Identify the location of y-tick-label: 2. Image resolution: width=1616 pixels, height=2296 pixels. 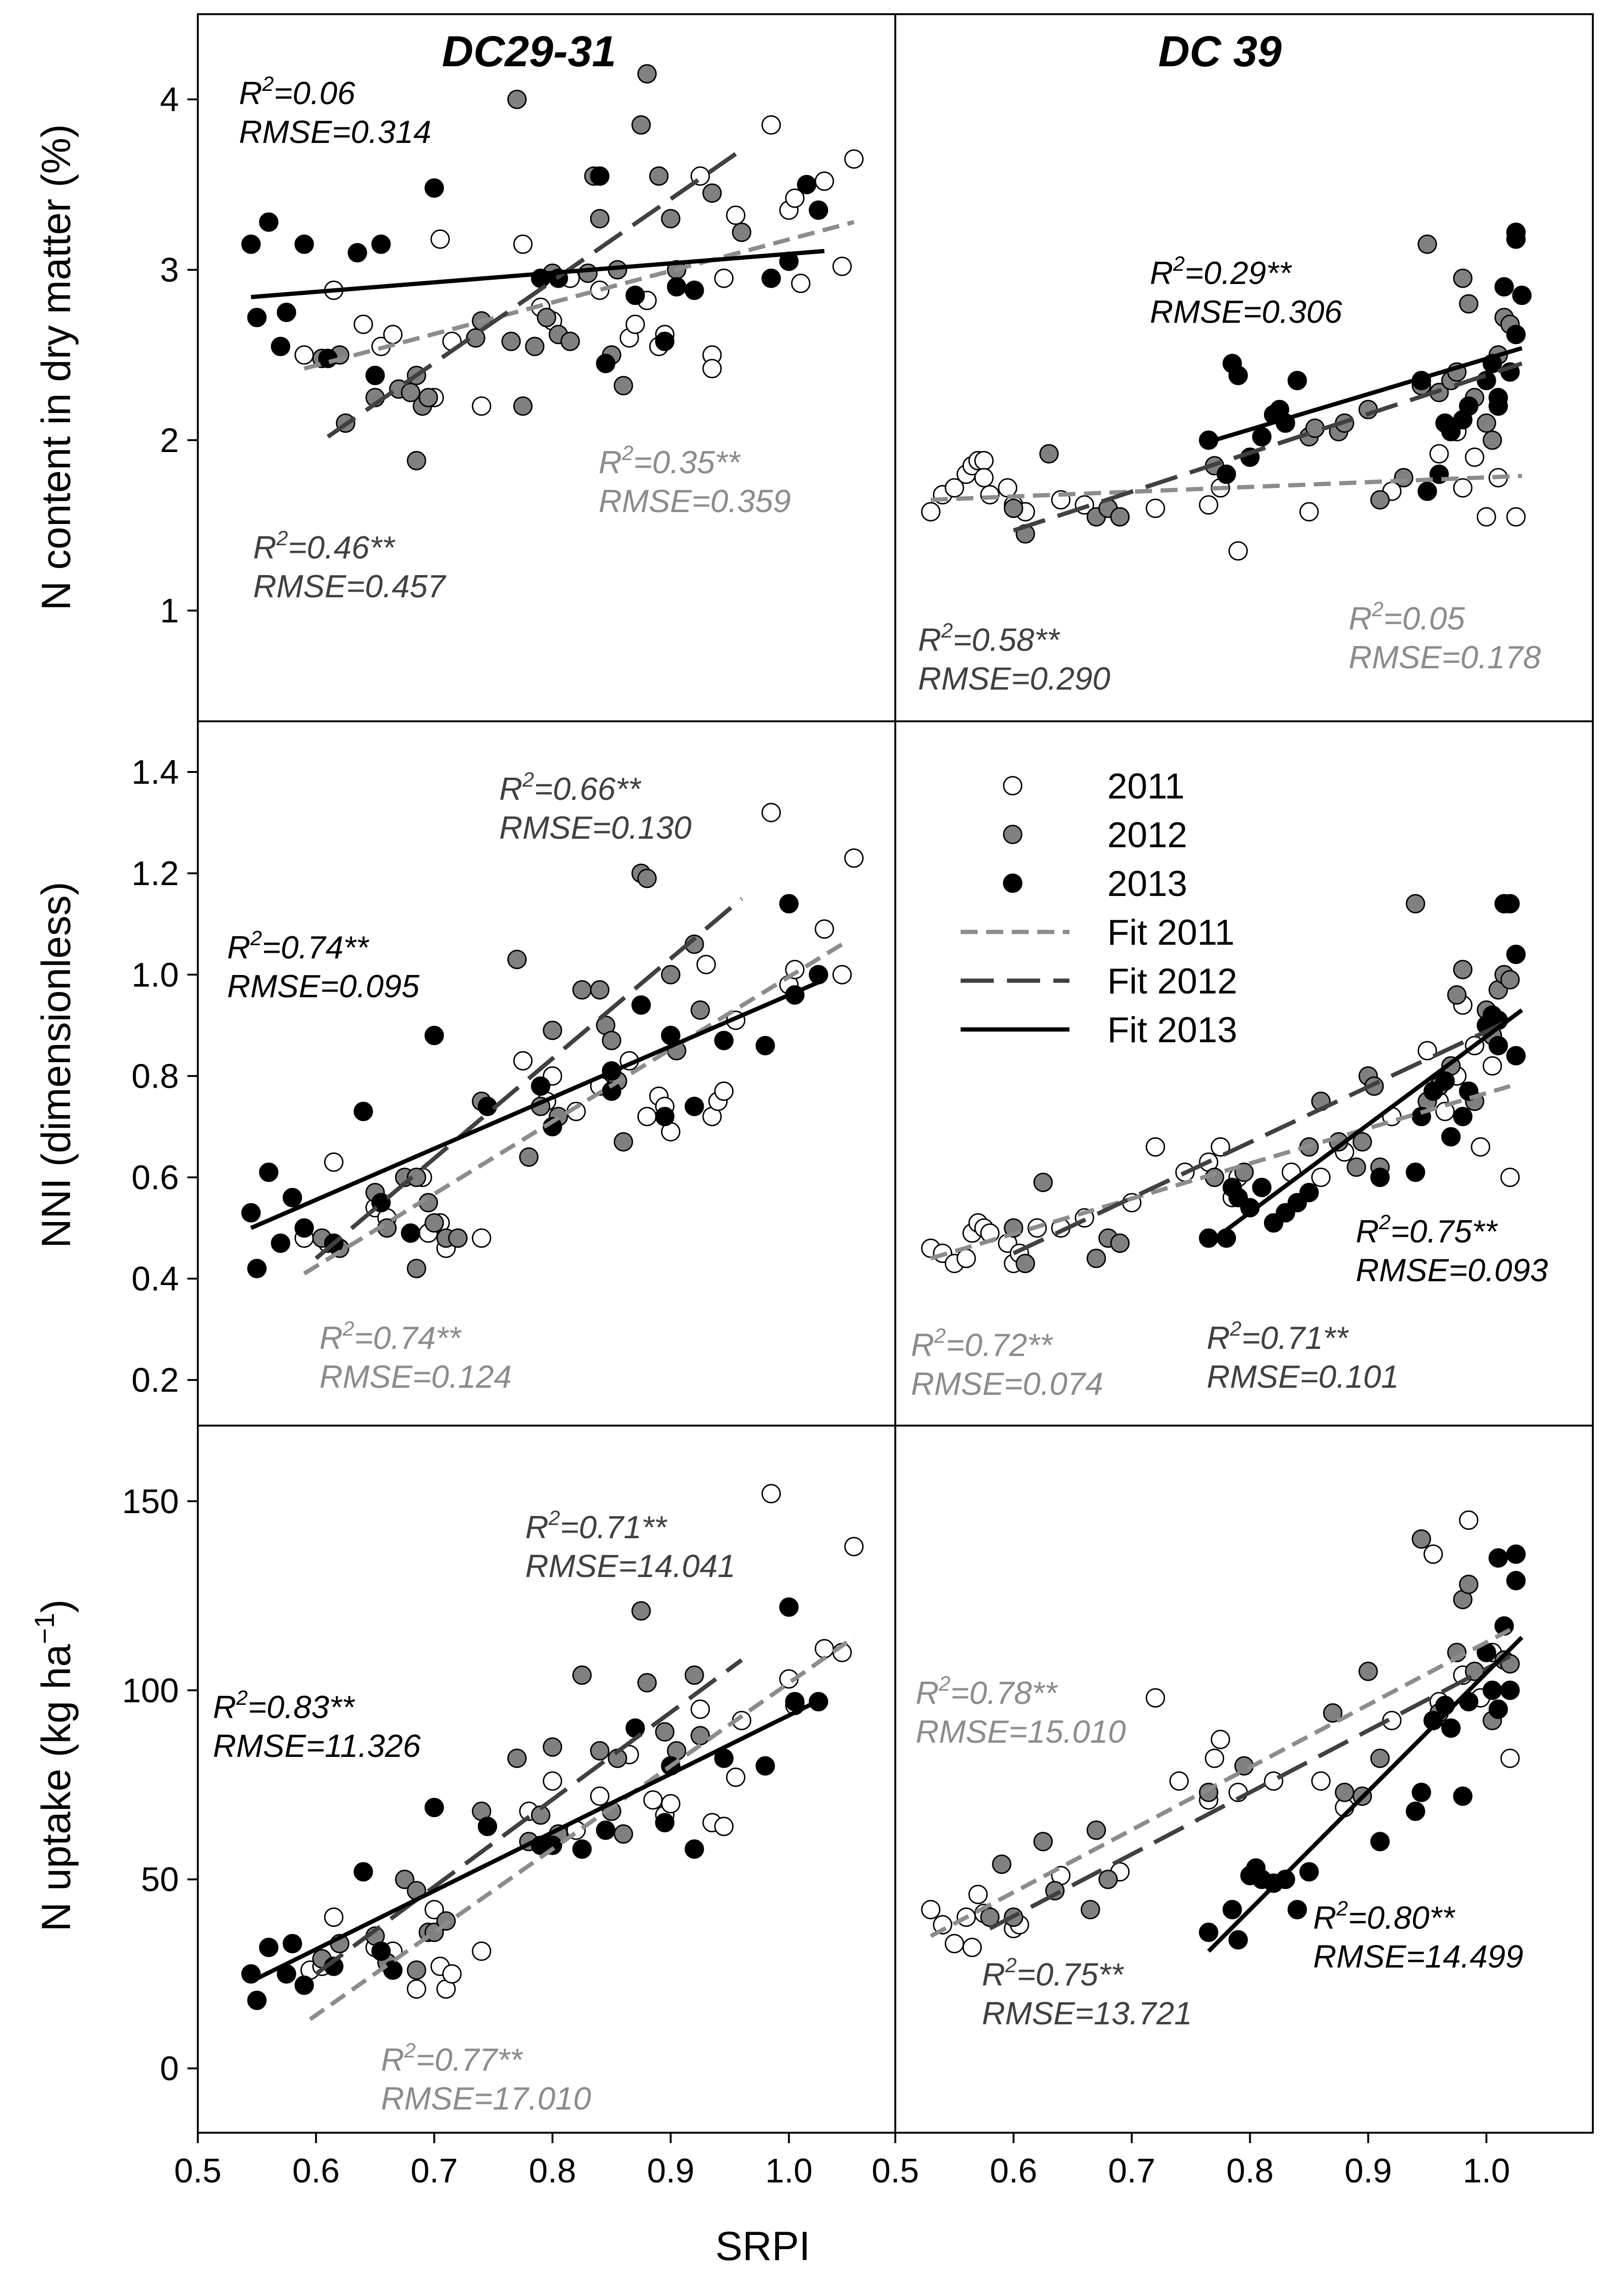
(169, 441).